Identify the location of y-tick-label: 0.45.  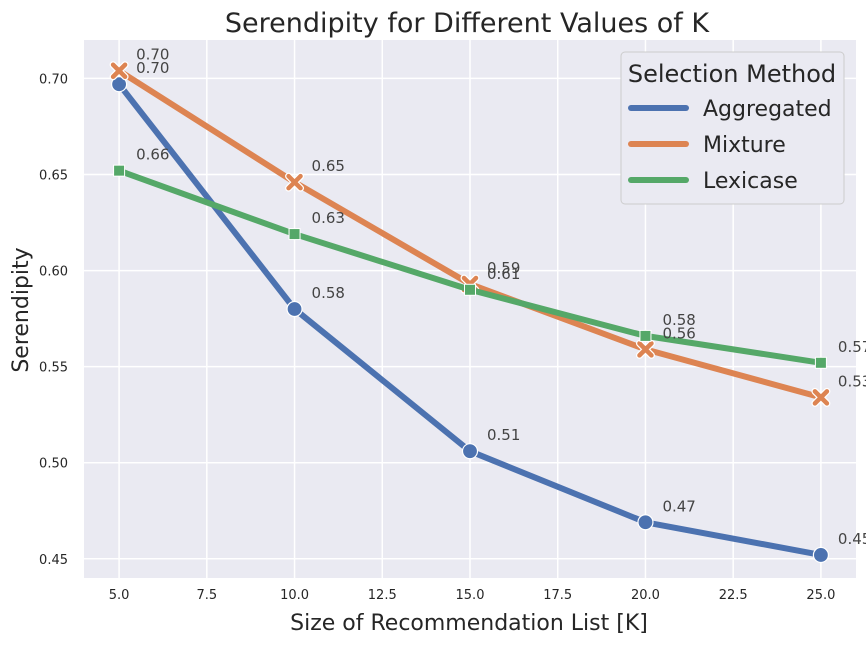
(53, 560).